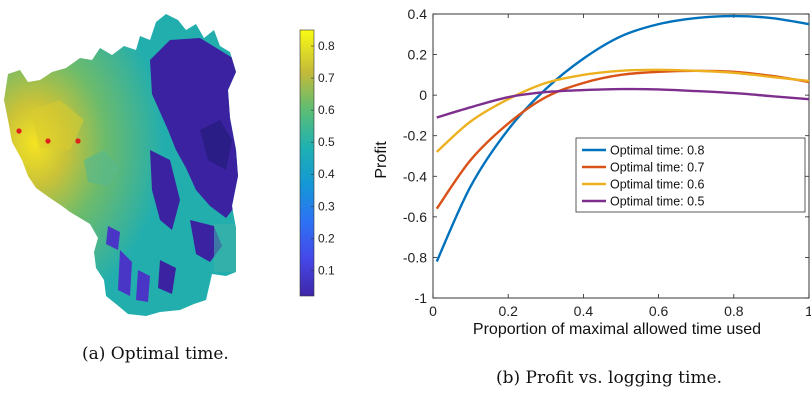 Image resolution: width=811 pixels, height=394 pixels. Describe the element at coordinates (326, 110) in the screenshot. I see `colorbar-tick-label: 0.6` at that location.